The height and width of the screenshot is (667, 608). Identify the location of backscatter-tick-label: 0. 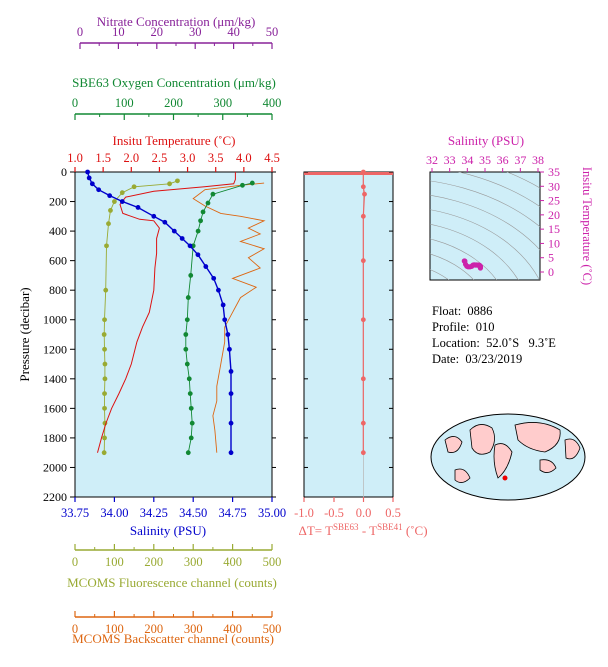
(75, 629).